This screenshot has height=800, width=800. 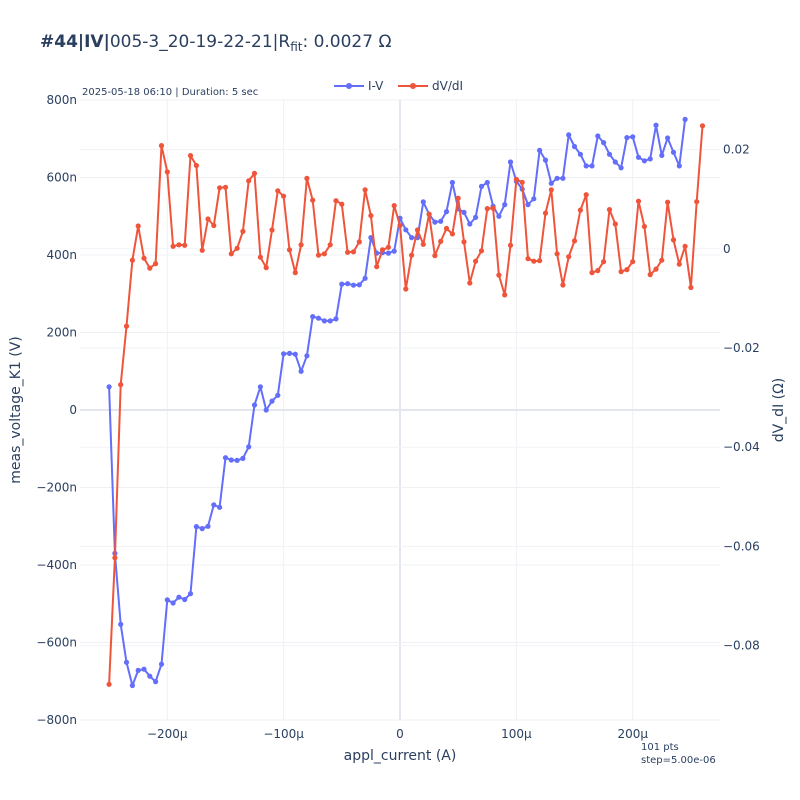 I want to click on y2-axis-title: dV_dI (Ω), so click(x=779, y=410).